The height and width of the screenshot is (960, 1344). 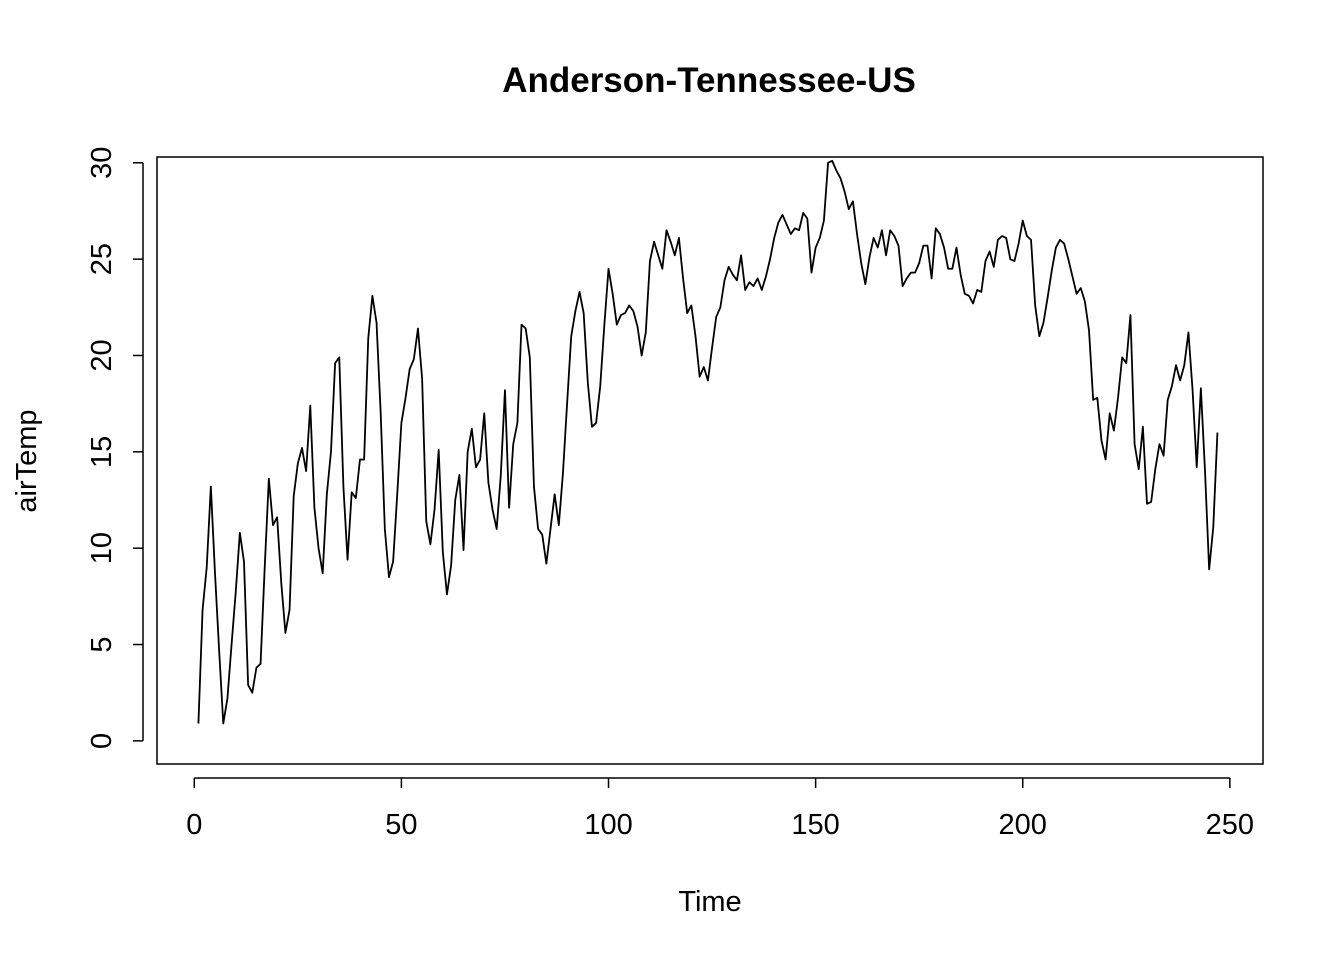 I want to click on y-tick-label: 20, so click(x=102, y=355).